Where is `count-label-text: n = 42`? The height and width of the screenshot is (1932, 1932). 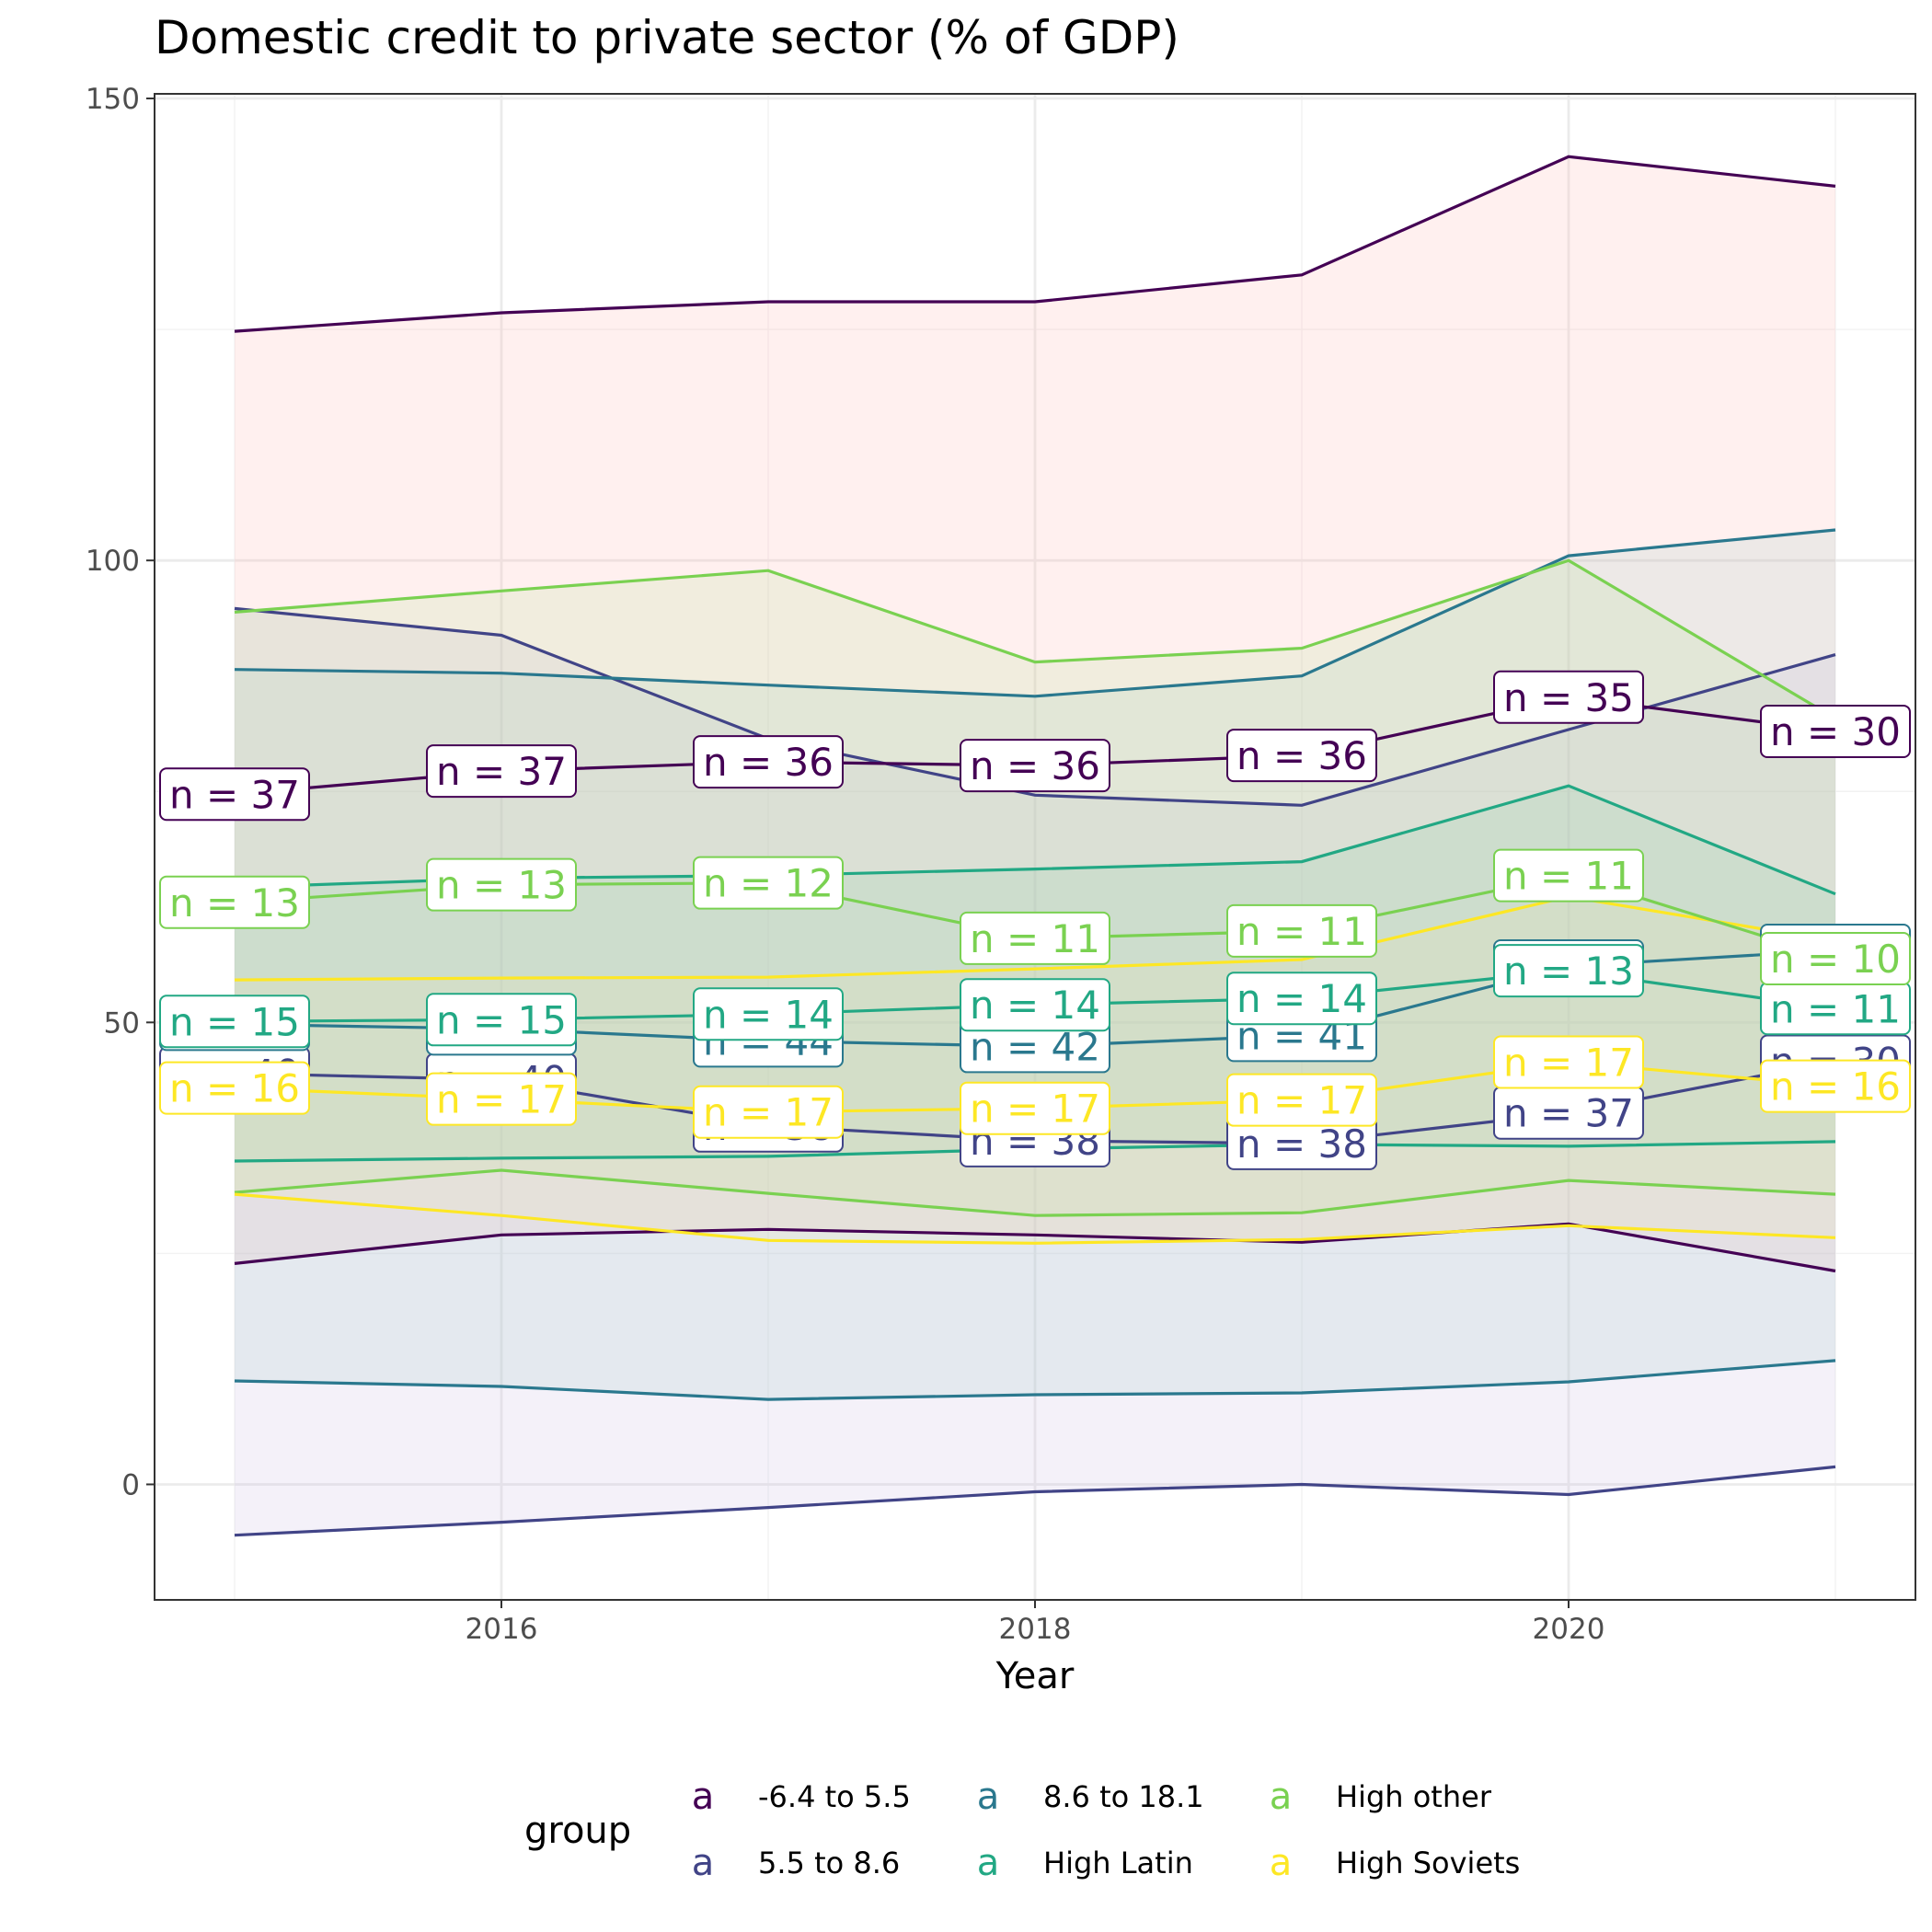
count-label-text: n = 42 is located at coordinates (1035, 1046).